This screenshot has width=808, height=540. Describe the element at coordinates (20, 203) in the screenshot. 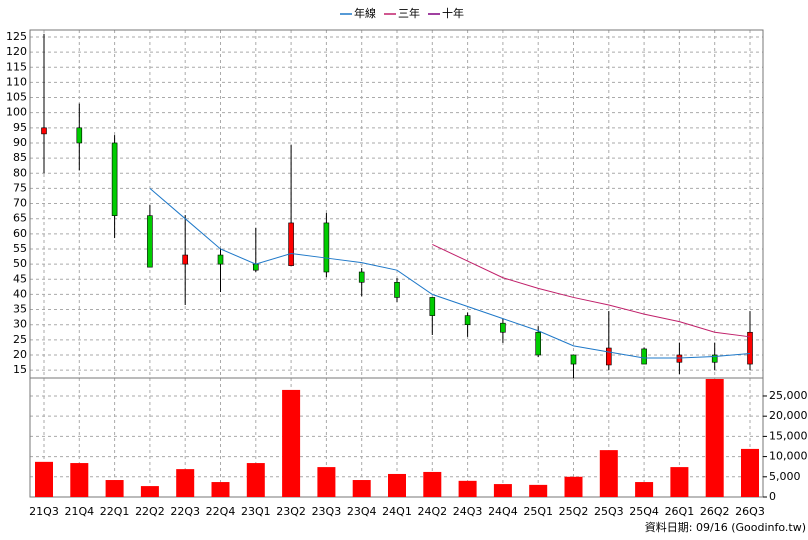

I see `y-tick-label: 70` at that location.